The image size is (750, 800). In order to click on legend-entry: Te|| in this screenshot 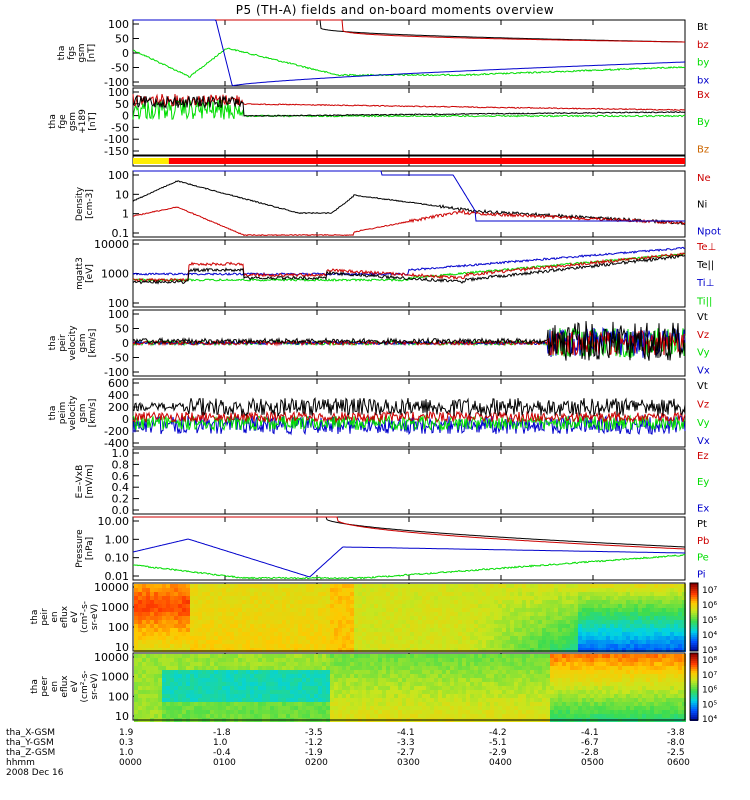, I will do `click(705, 265)`.